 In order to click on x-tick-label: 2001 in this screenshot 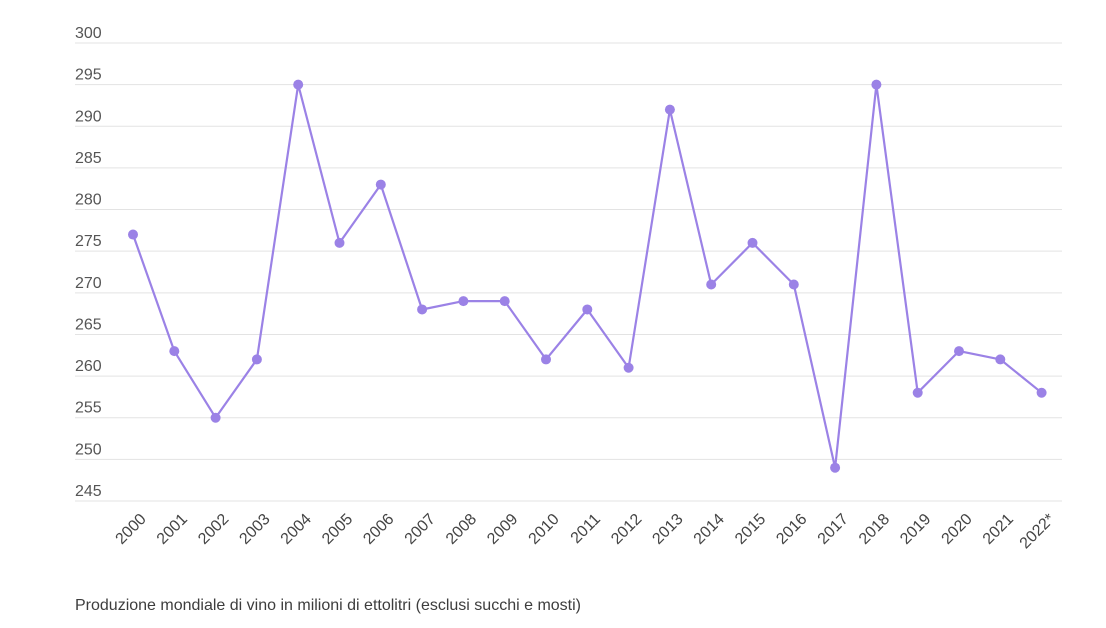, I will do `click(172, 529)`.